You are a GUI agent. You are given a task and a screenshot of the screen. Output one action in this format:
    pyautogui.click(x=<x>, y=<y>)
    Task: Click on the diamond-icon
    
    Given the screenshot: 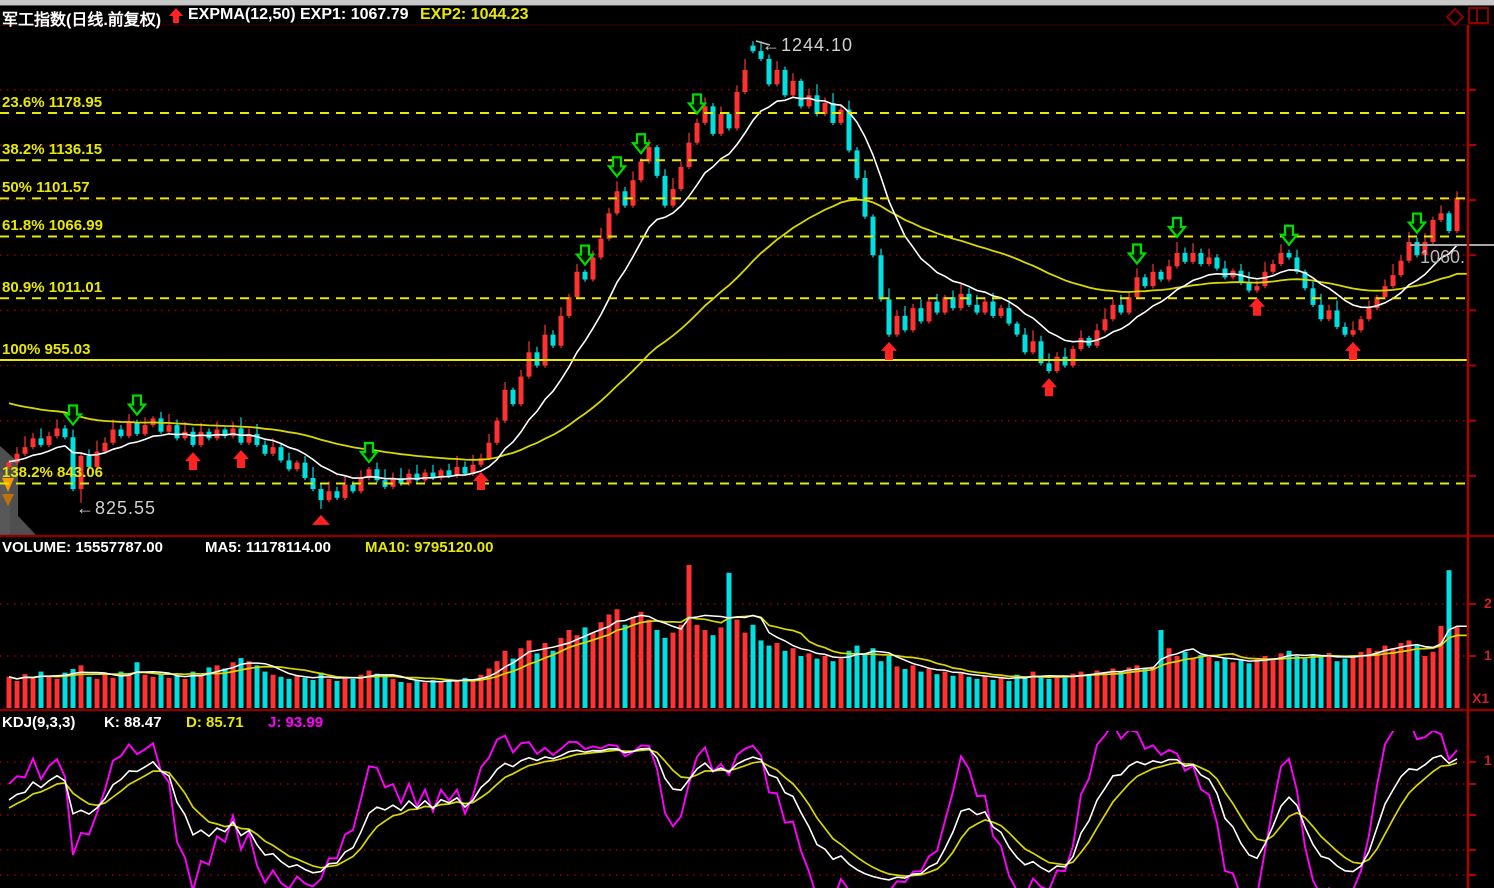 What is the action you would take?
    pyautogui.click(x=1455, y=17)
    